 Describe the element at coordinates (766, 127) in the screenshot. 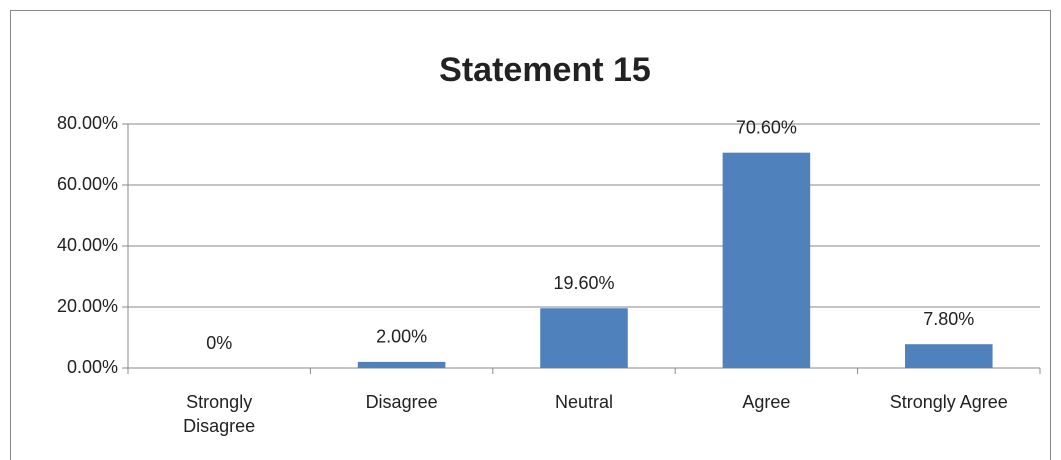

I see `data-label: 70.60%` at that location.